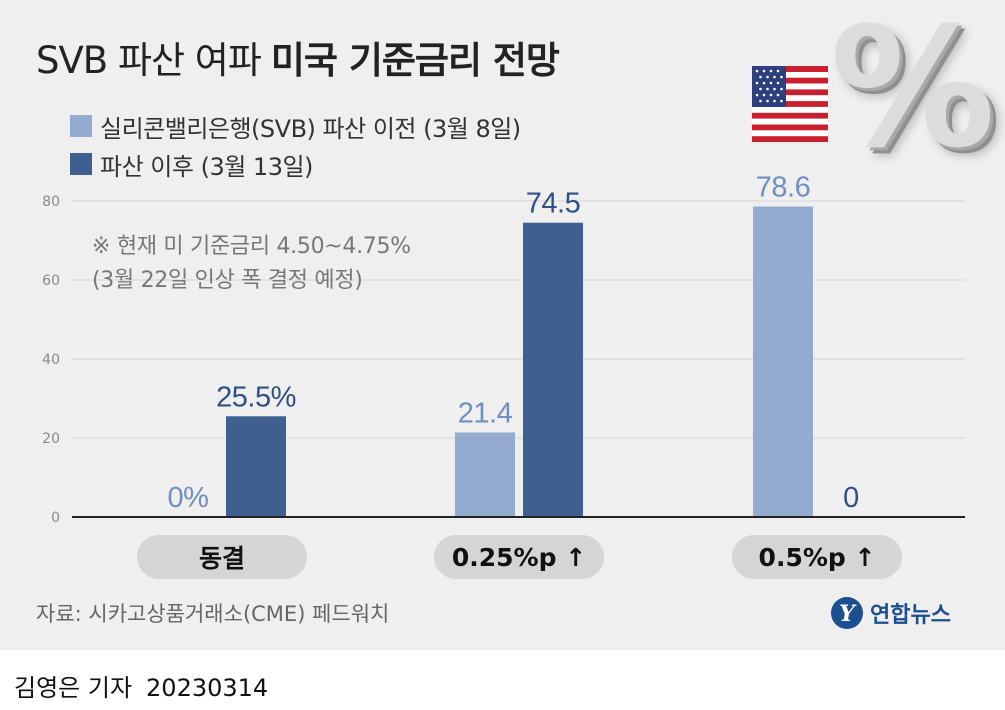 This screenshot has width=1005, height=710. I want to click on legend-swatch-after, so click(81, 164).